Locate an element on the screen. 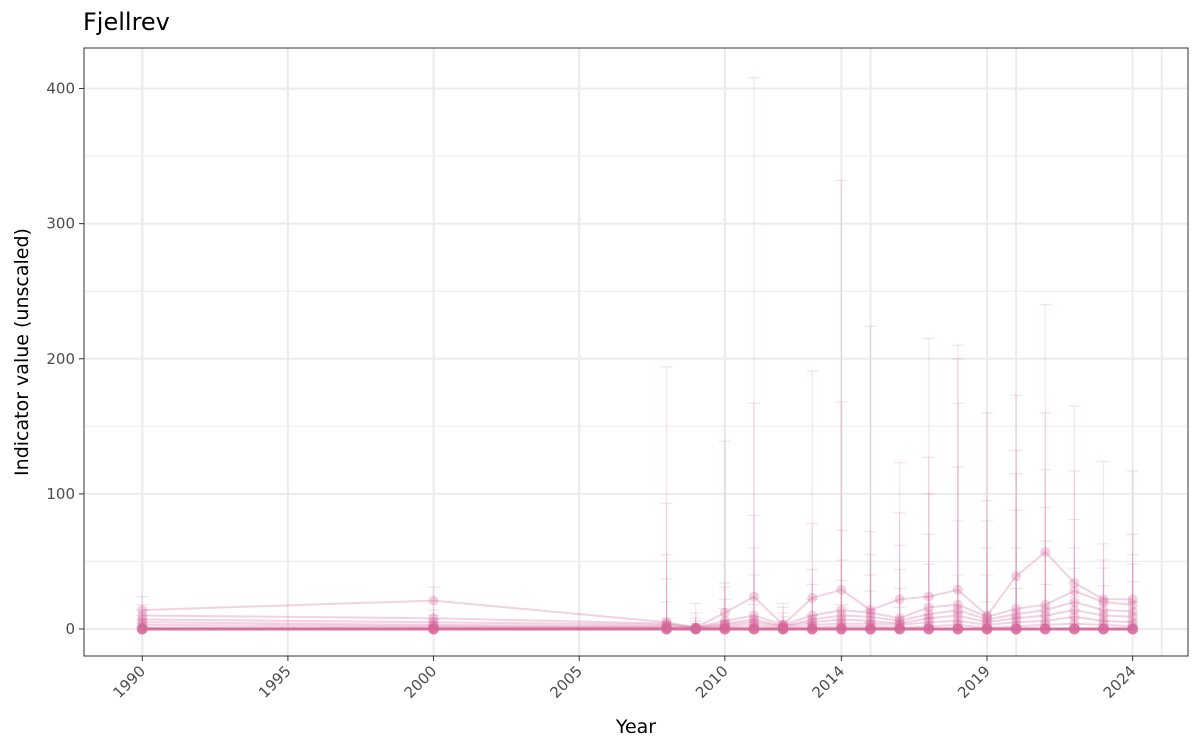  x-tick-label: 2014 is located at coordinates (828, 682).